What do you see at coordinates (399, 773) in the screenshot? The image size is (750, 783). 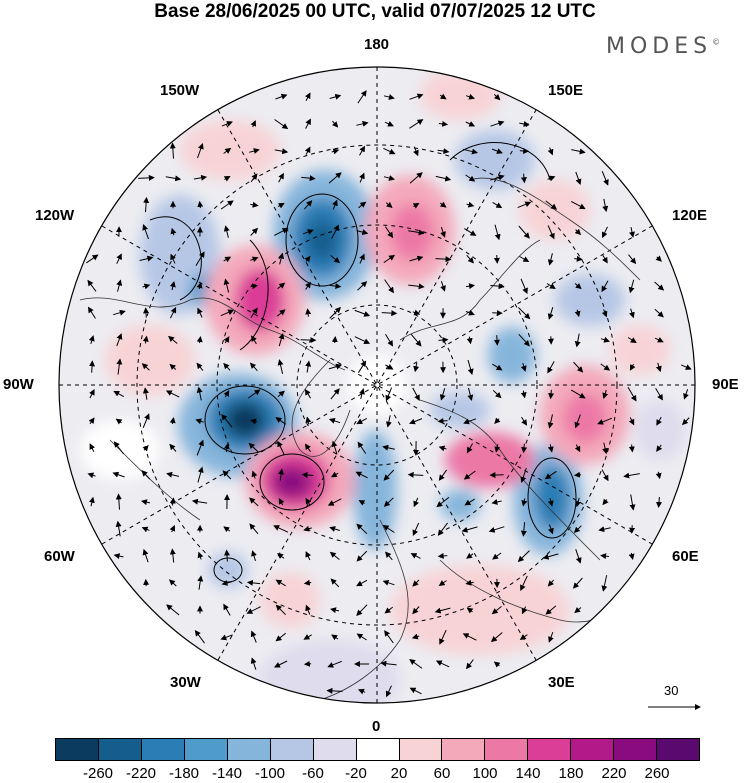 I see `legend-tick-label: 20` at bounding box center [399, 773].